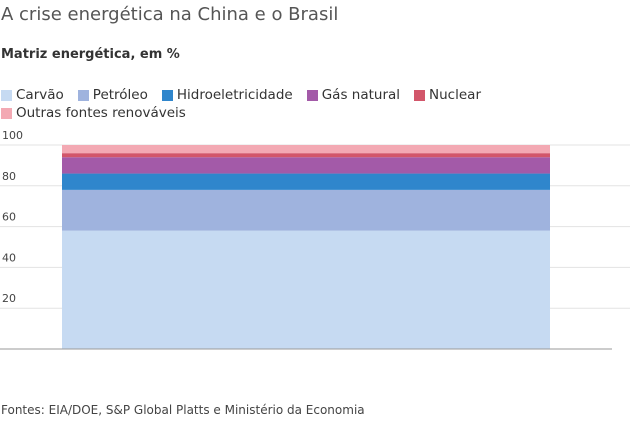  What do you see at coordinates (170, 14) in the screenshot?
I see `chart-title: A crise energética na China e o Brasil` at bounding box center [170, 14].